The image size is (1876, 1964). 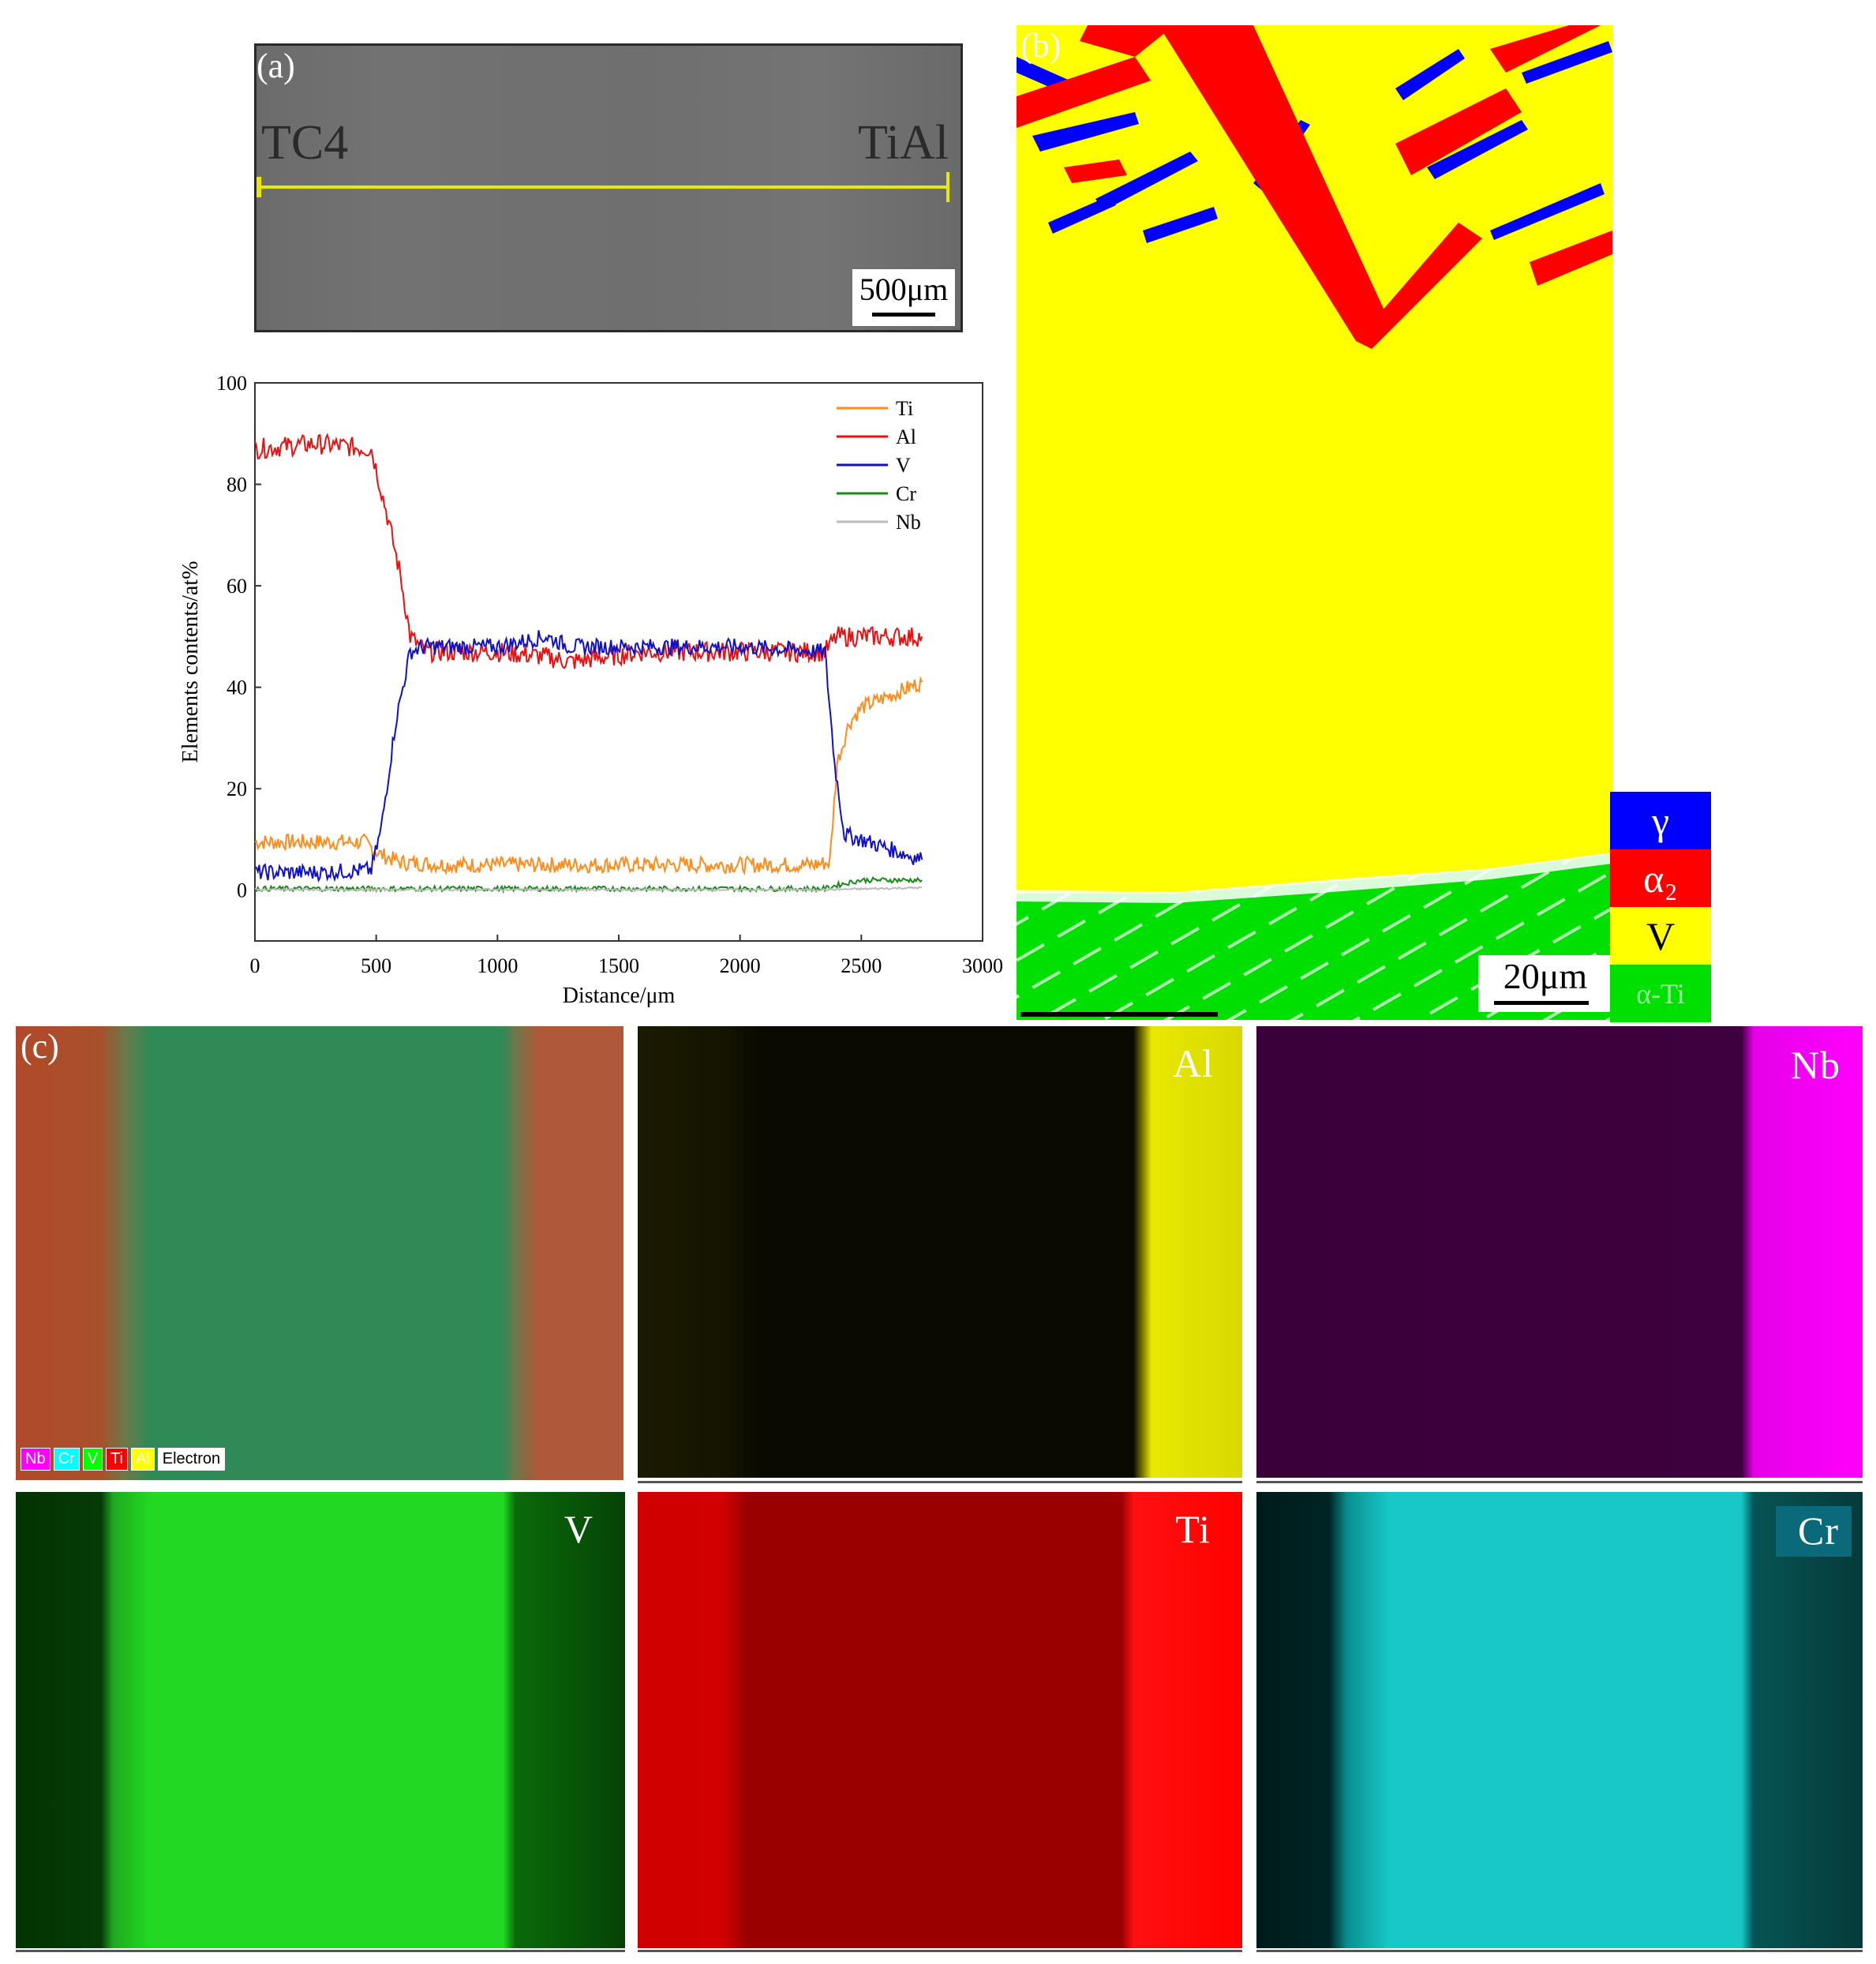 I want to click on scale-bar-text-a: 500μm, so click(x=904, y=289).